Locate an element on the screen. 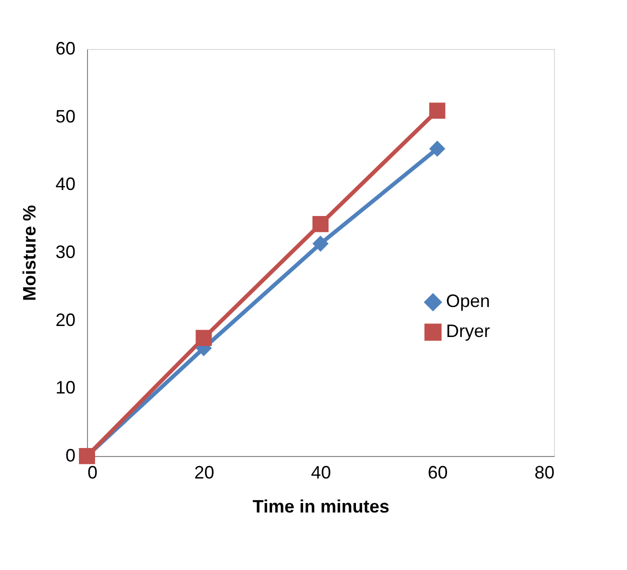  y-tick-label: 30 is located at coordinates (65, 252).